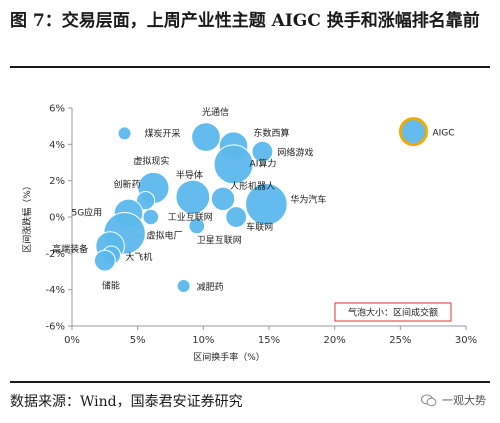  Describe the element at coordinates (295, 153) in the screenshot. I see `label-网络游戏: 网络游戏` at that location.